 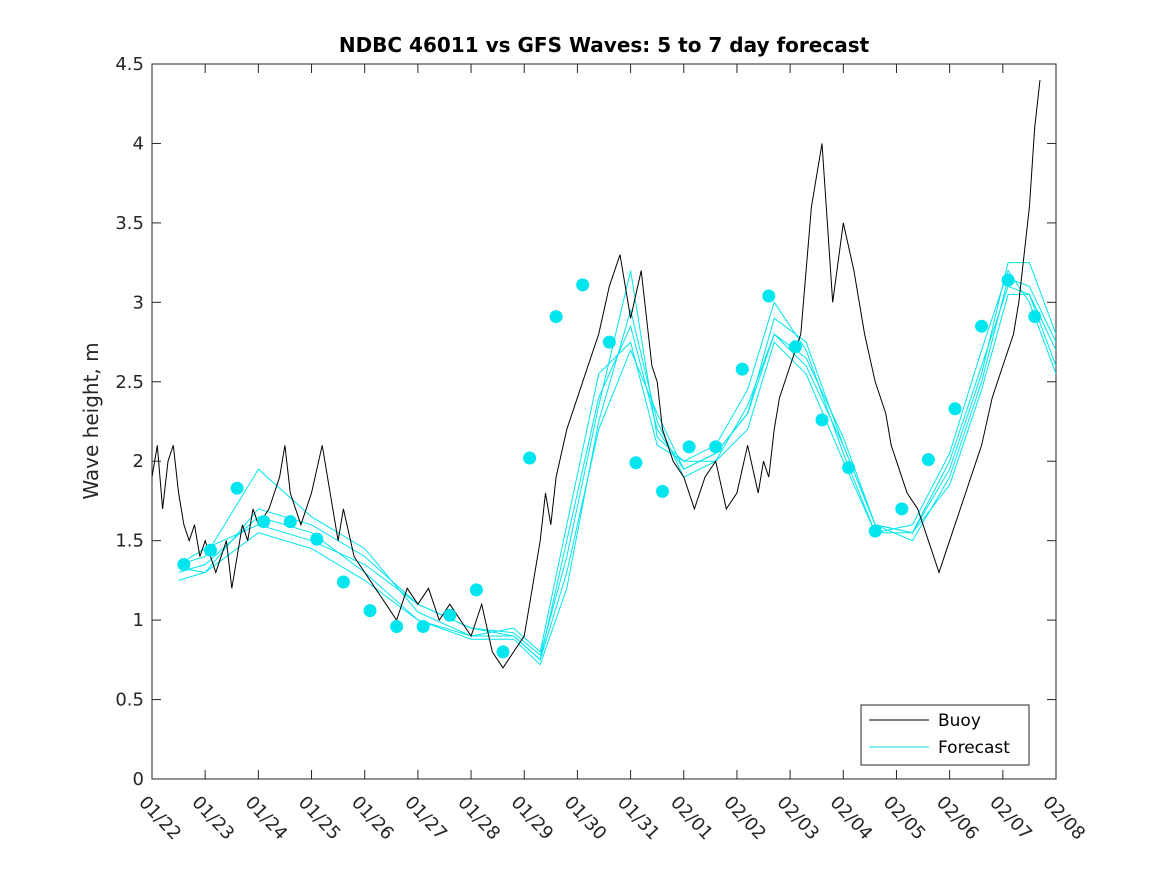 I want to click on y-axis-label: Wave height, m, so click(x=91, y=420).